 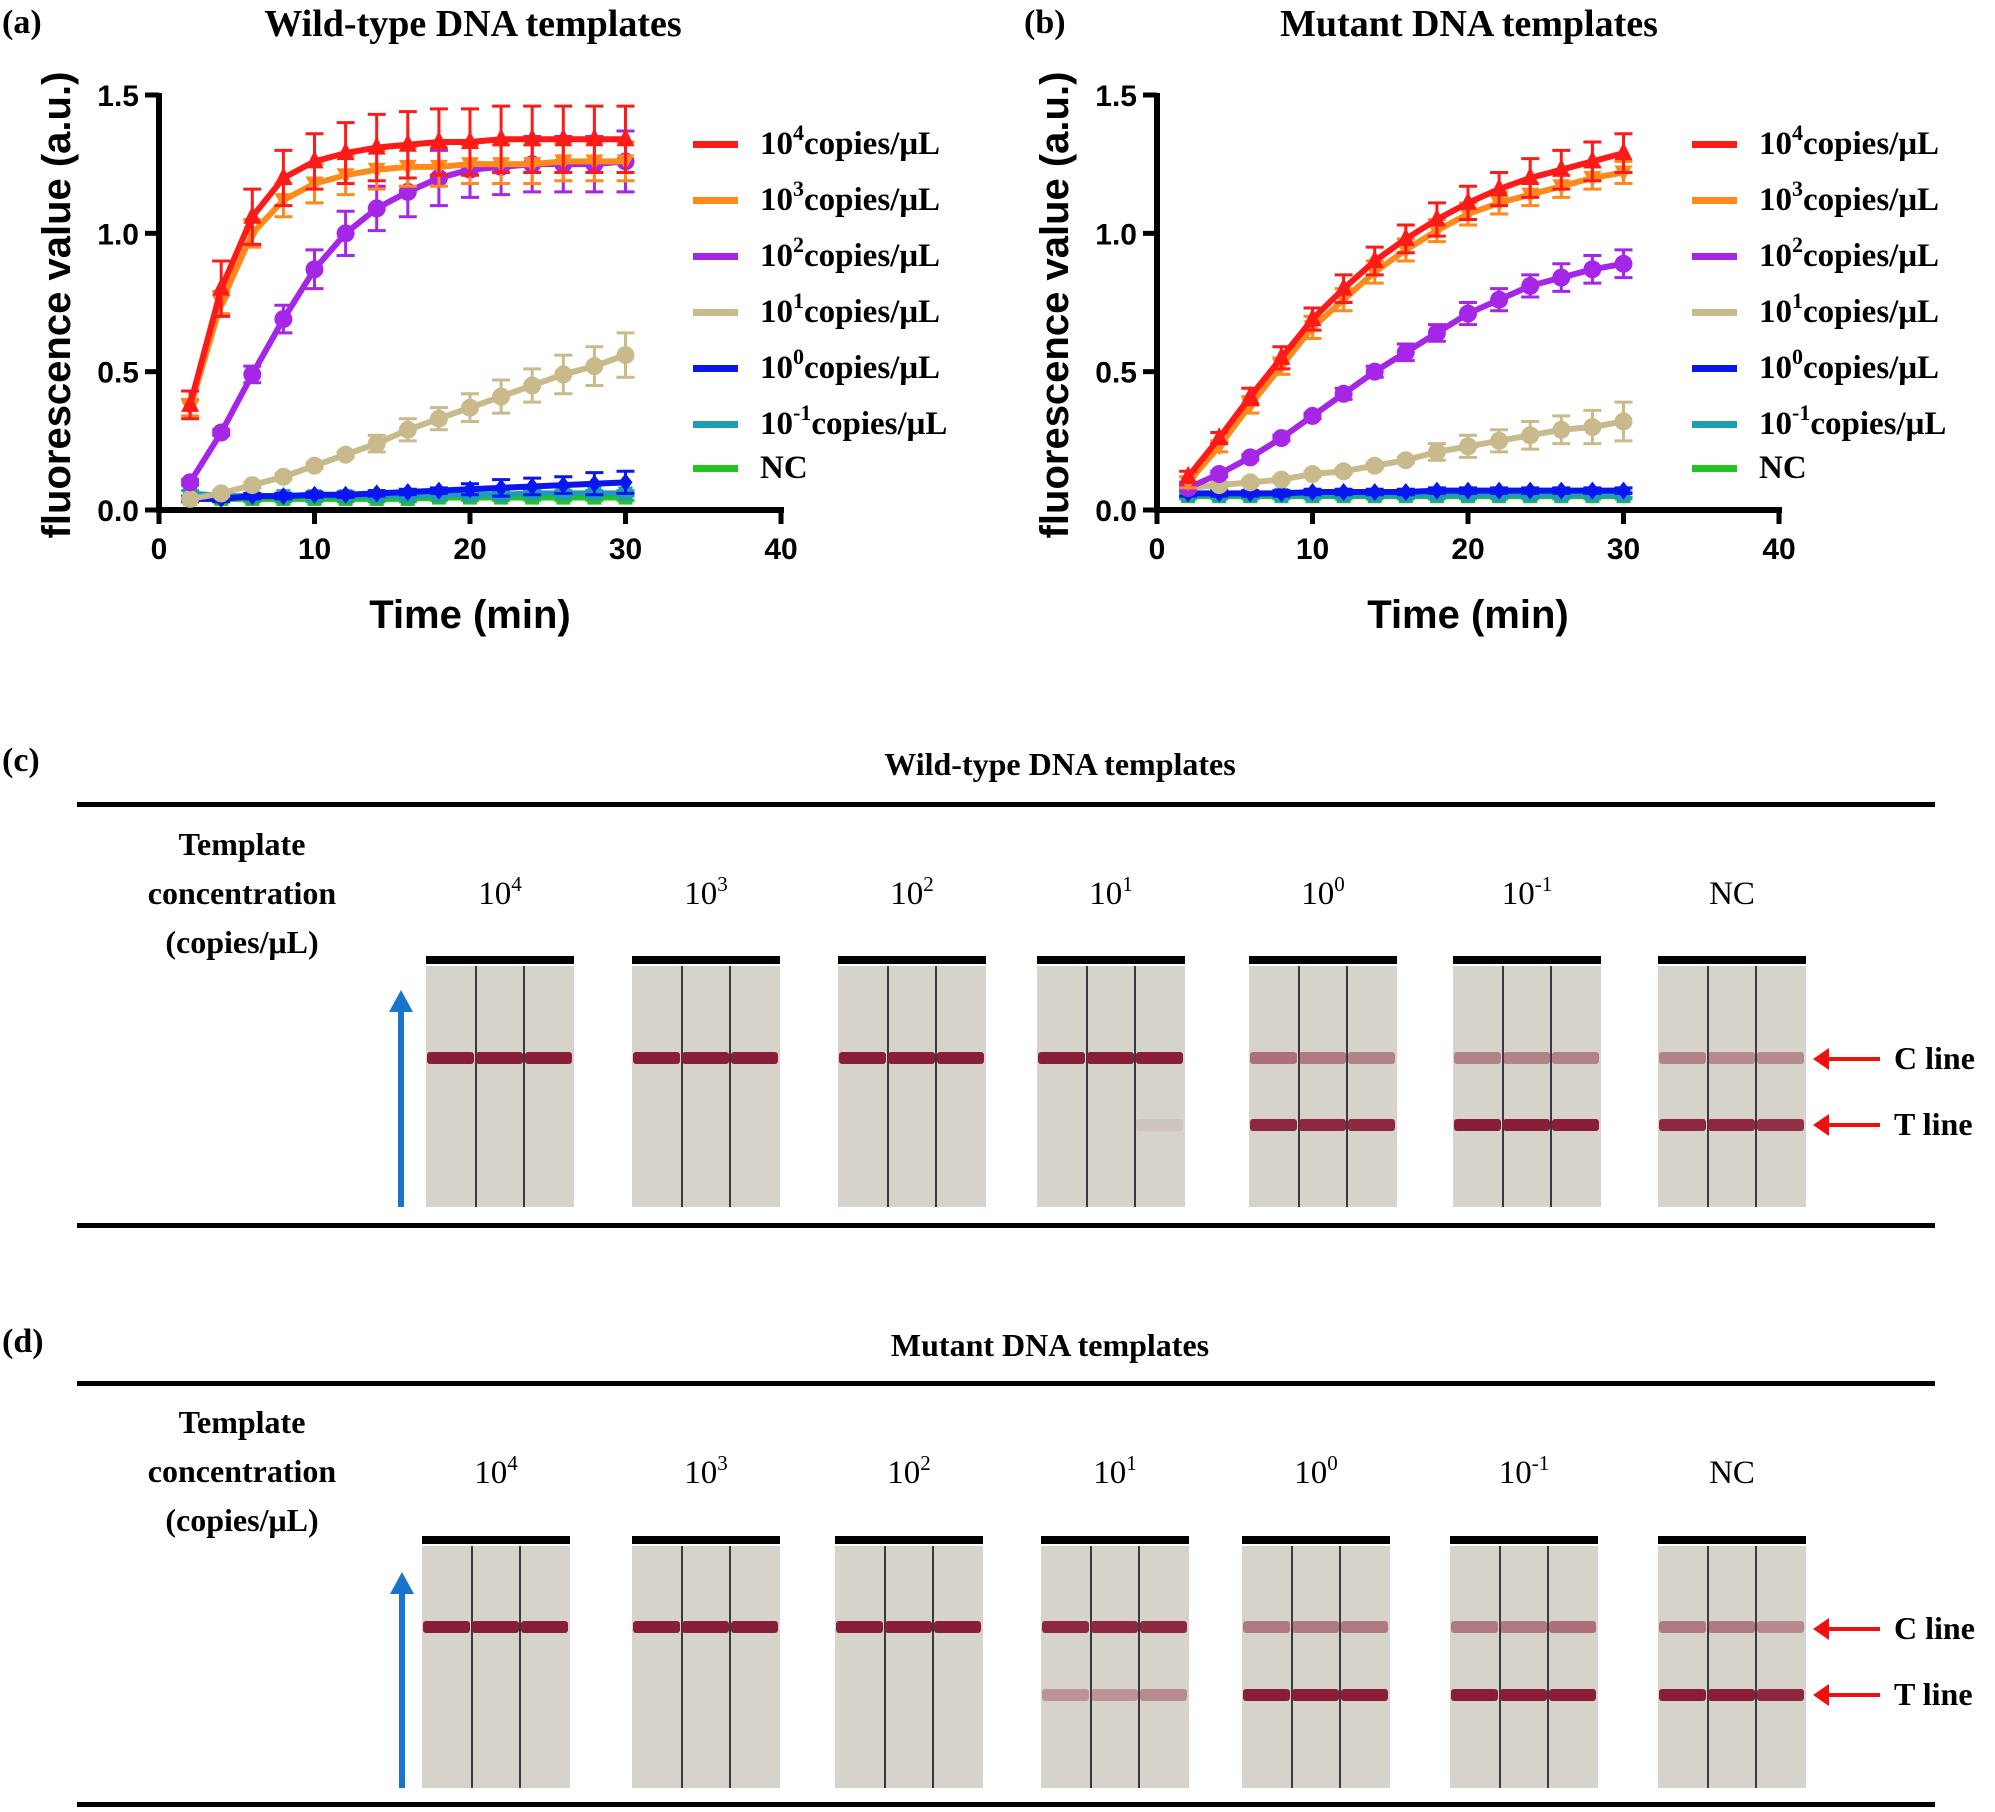 What do you see at coordinates (1006, 1225) in the screenshot?
I see `divider-bottom-c` at bounding box center [1006, 1225].